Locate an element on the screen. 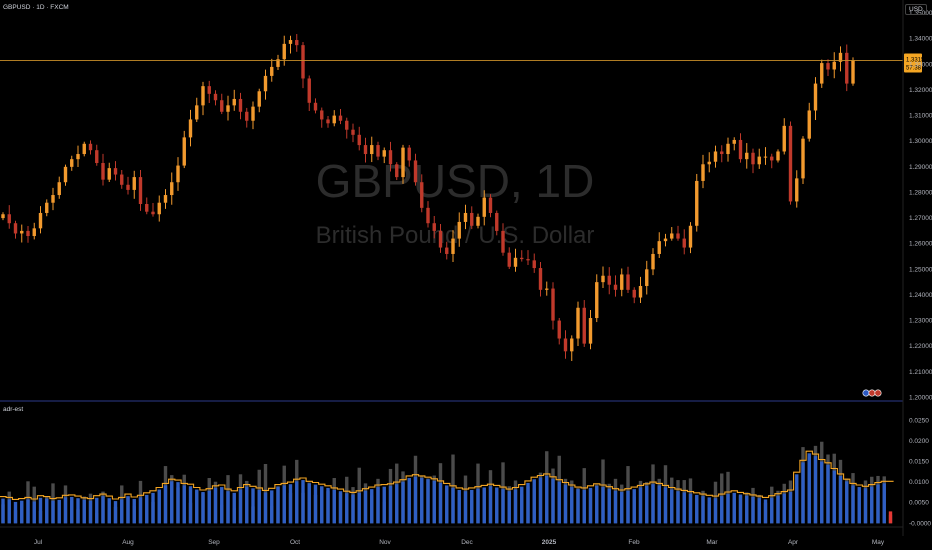 The image size is (932, 550). price-tick-label: 1.31000 is located at coordinates (920, 116).